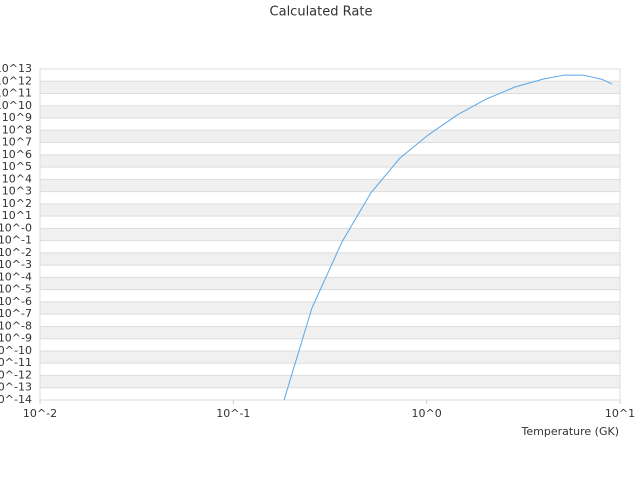 The width and height of the screenshot is (640, 480). Describe the element at coordinates (233, 413) in the screenshot. I see `x-tick-label: 10^-1` at that location.